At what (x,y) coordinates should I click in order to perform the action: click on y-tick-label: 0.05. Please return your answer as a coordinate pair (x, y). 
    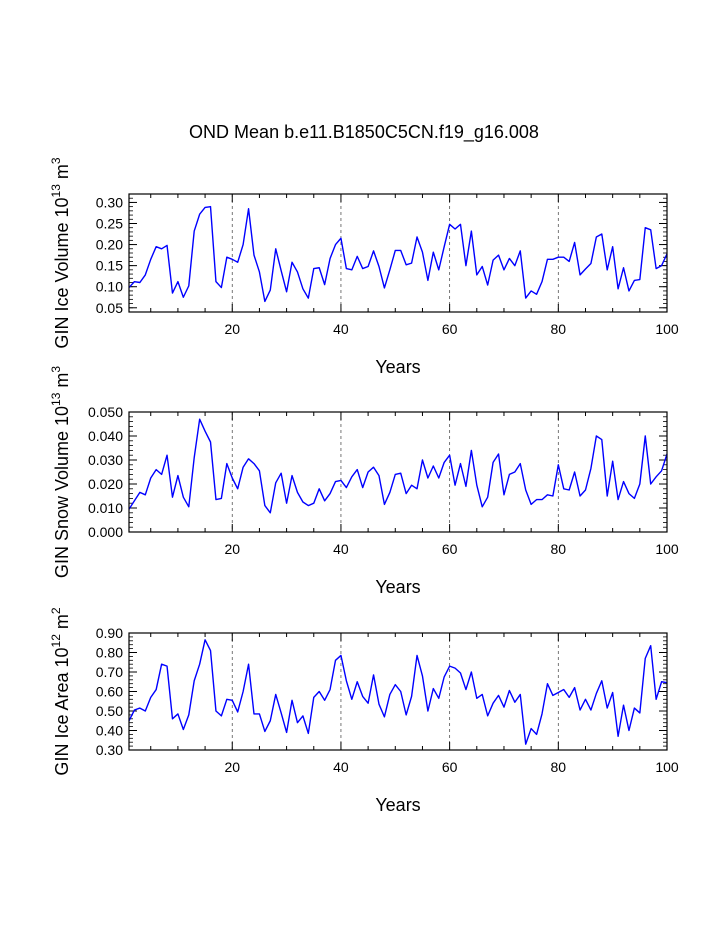
    Looking at the image, I should click on (109, 308).